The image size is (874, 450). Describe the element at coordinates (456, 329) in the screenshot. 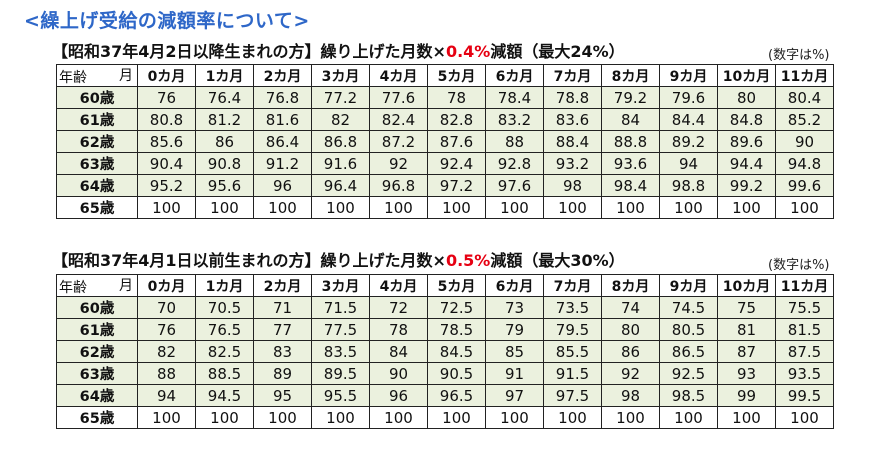

I see `rate-cell: 78.5` at that location.